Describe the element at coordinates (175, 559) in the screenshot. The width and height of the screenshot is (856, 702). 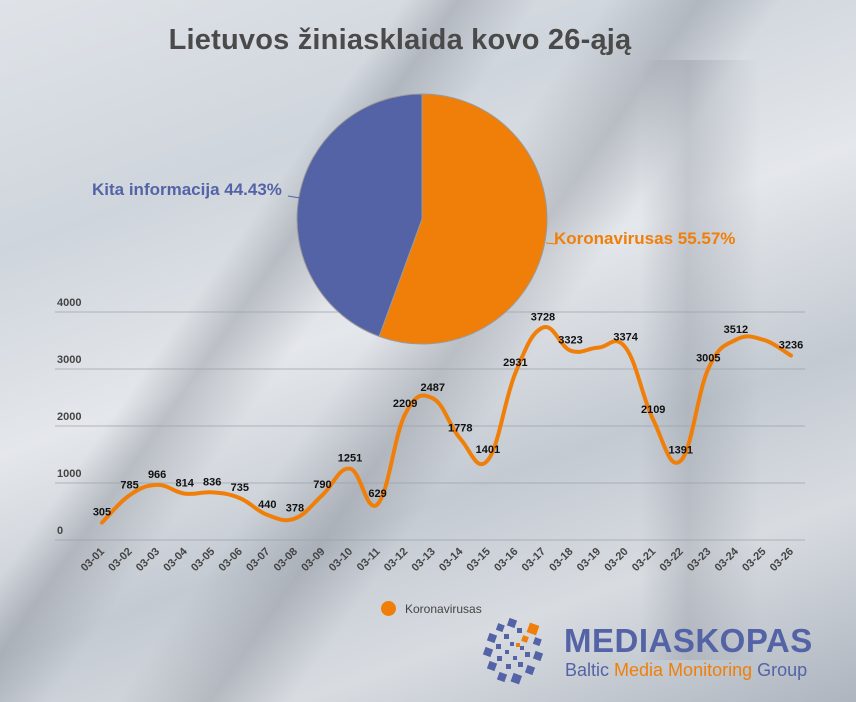
I see `x-tick-label: 03-04` at that location.